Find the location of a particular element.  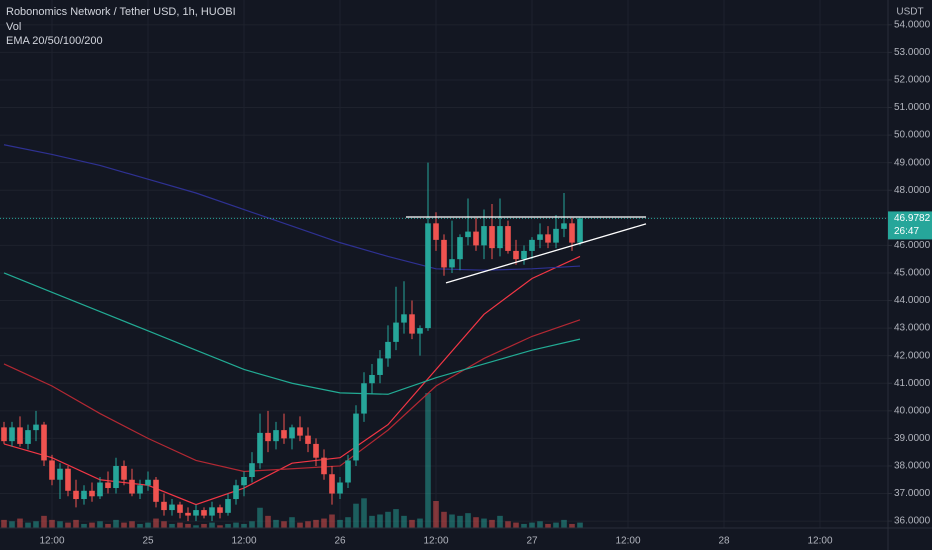

ema-line is located at coordinates (292, 333).